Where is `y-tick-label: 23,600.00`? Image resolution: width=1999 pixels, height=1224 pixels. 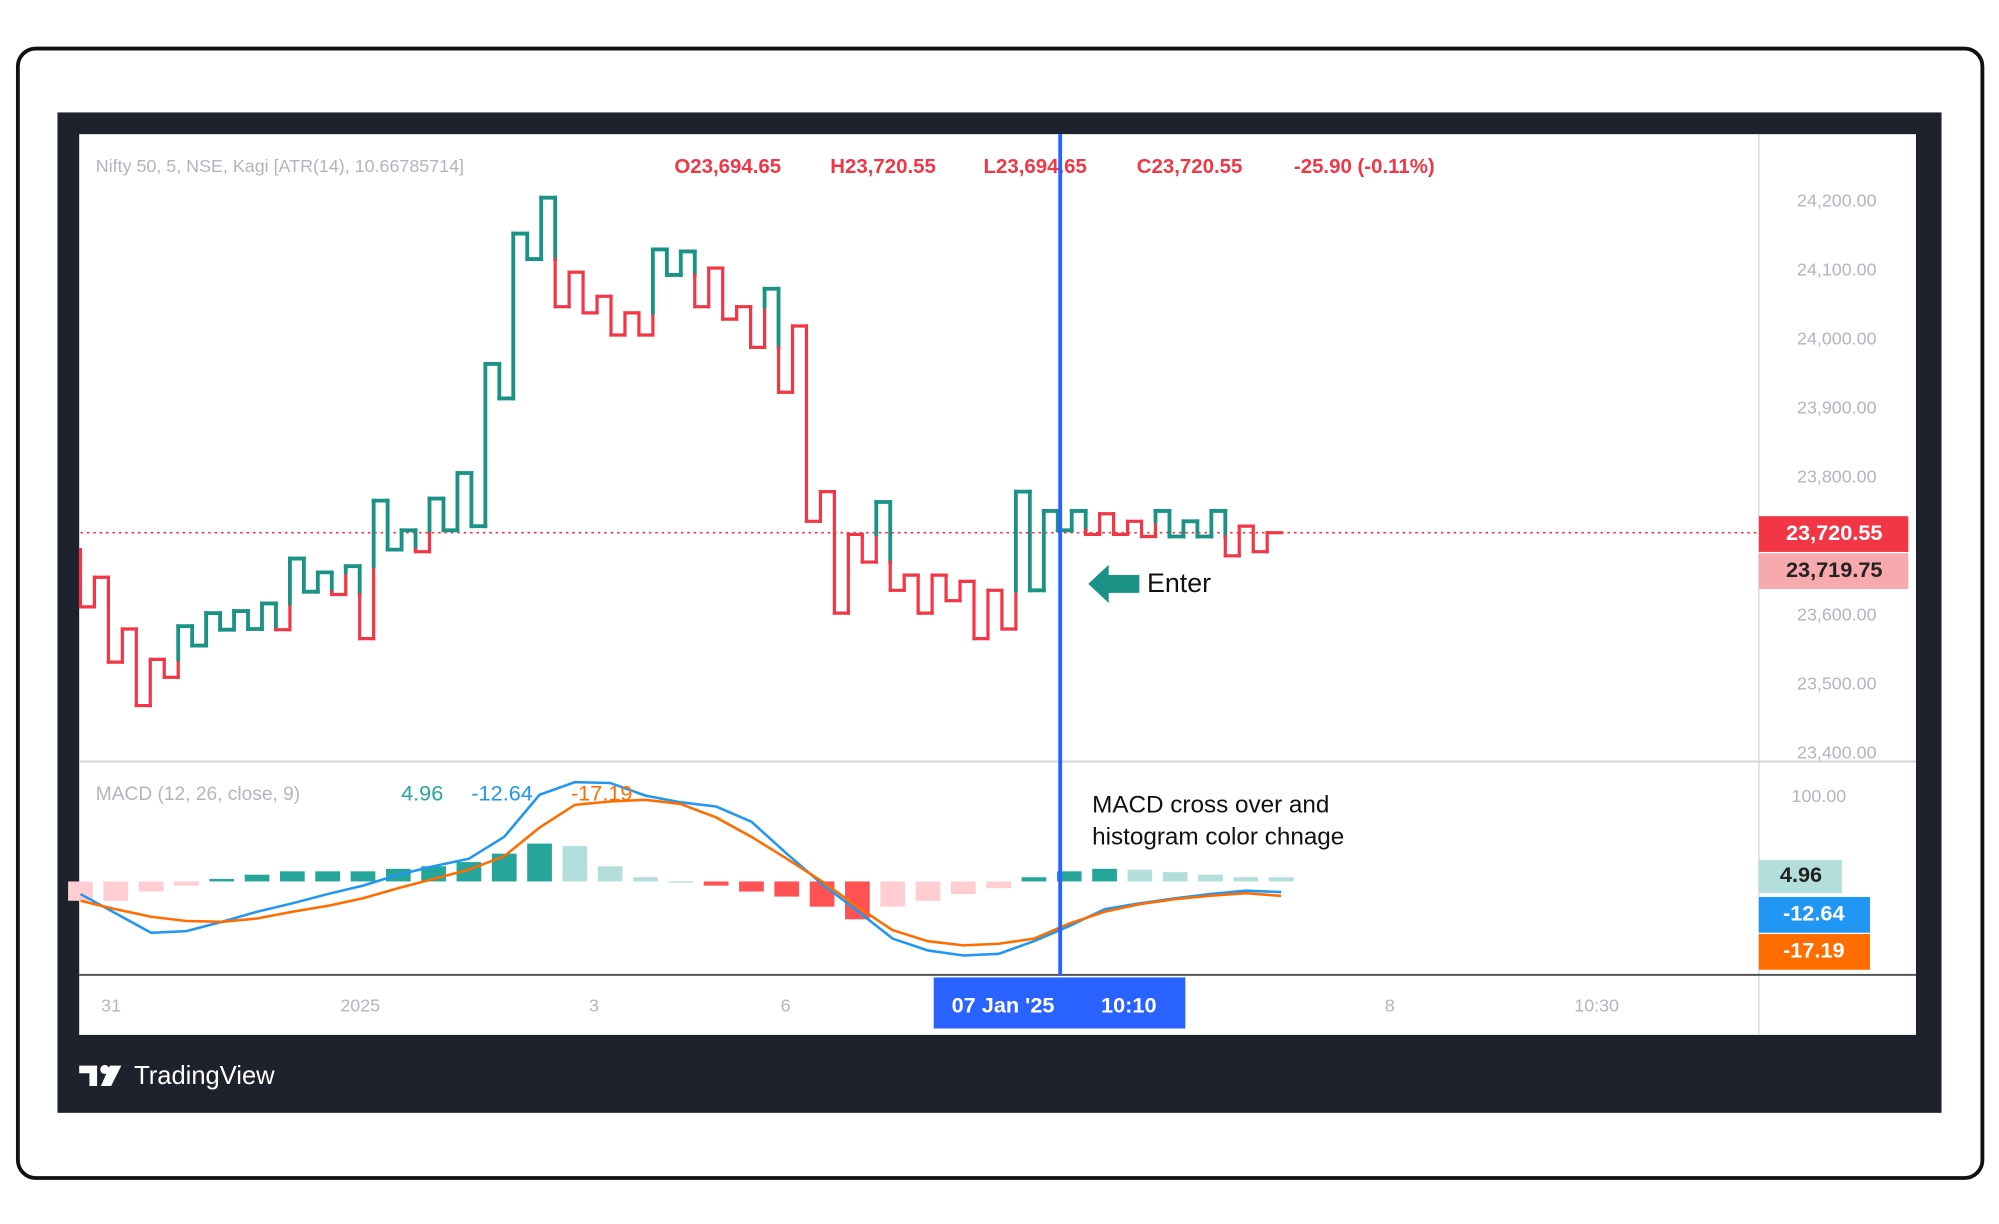
y-tick-label: 23,600.00 is located at coordinates (1837, 615).